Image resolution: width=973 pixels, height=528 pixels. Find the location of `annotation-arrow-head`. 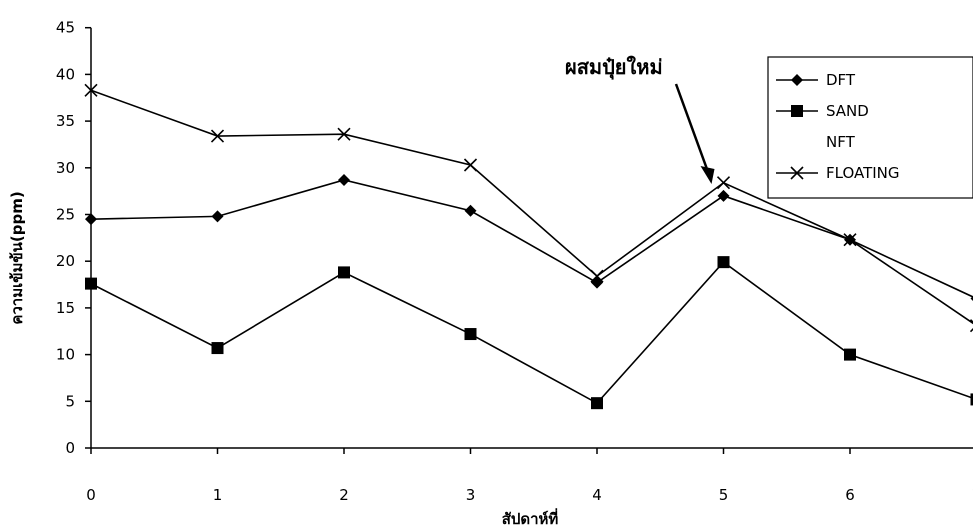

annotation-arrow-head is located at coordinates (707, 175).